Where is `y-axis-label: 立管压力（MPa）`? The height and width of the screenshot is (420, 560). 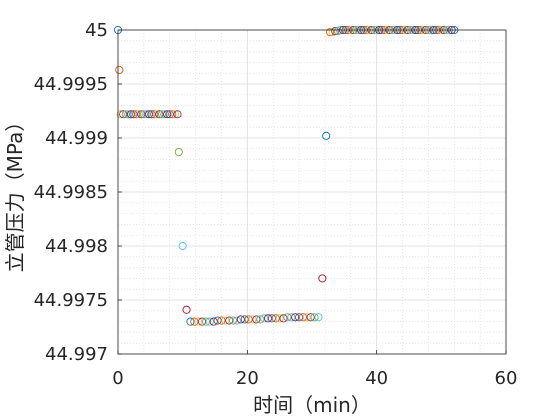 y-axis-label: 立管压力（MPa） is located at coordinates (15, 192).